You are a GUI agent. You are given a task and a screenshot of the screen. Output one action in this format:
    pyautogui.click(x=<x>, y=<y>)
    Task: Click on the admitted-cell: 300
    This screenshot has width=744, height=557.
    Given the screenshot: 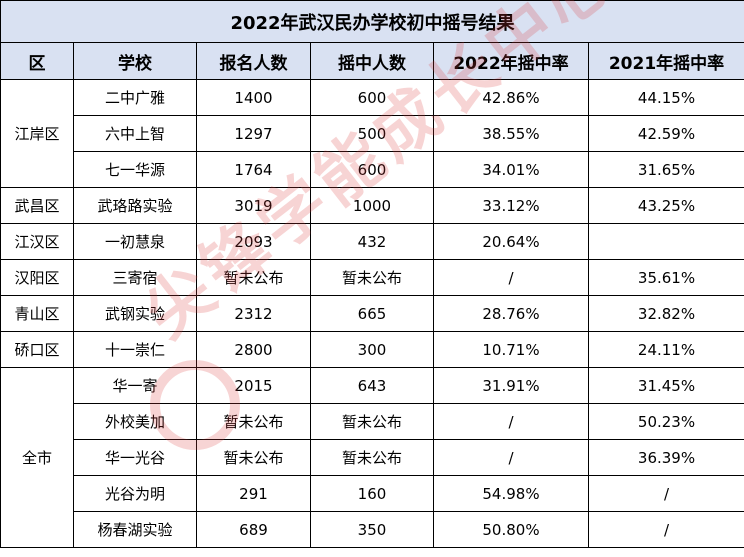 What is the action you would take?
    pyautogui.click(x=372, y=349)
    